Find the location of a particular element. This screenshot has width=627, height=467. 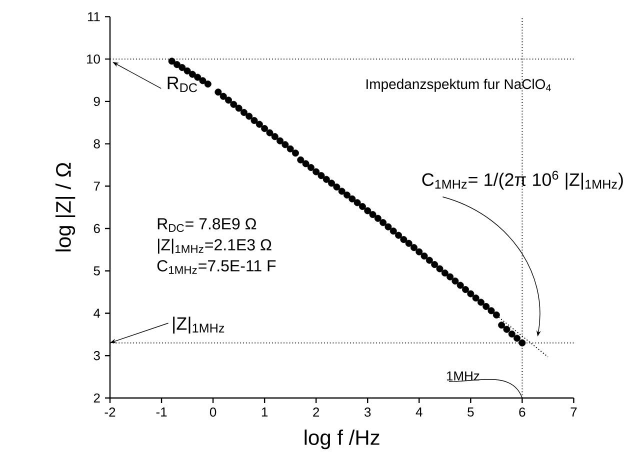

annotation: C$_{1MHz}$= 1/(2π 10$^{6}$ |Z|$_{1MHz}$) is located at coordinates (522, 180).